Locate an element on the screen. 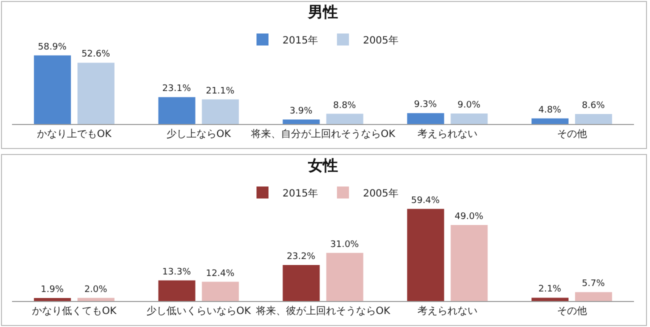 This screenshot has width=650, height=327. x-tick-label: かなり上でもOK is located at coordinates (74, 134).